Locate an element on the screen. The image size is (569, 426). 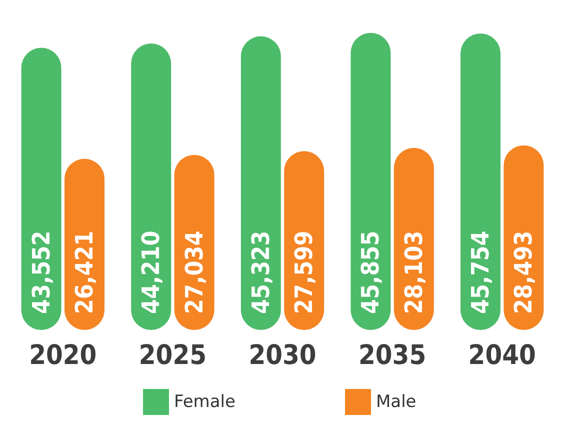
data-label: 45,323 is located at coordinates (260, 272).